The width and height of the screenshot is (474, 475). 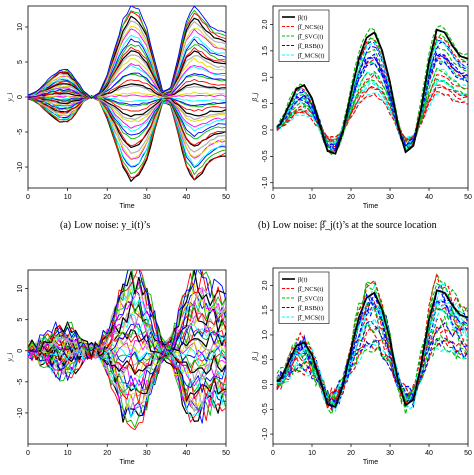 I want to click on legend-label: β̂_RSB(t), so click(x=310, y=308).